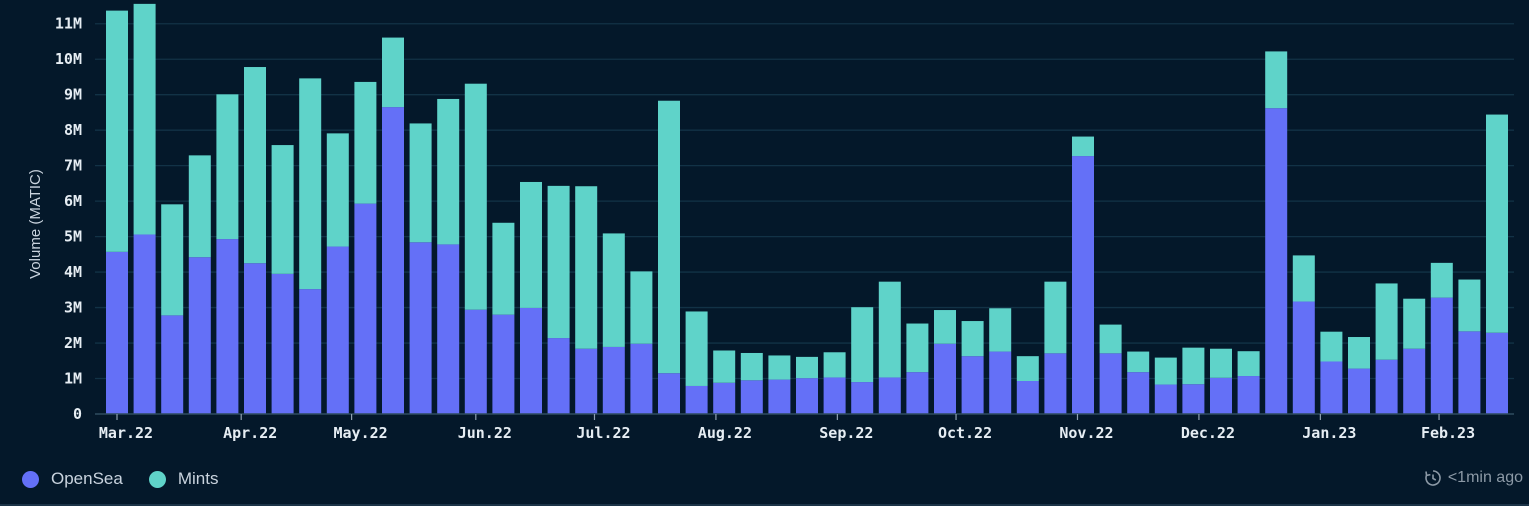  What do you see at coordinates (1473, 478) in the screenshot?
I see `last-updated-status: <1min ago` at bounding box center [1473, 478].